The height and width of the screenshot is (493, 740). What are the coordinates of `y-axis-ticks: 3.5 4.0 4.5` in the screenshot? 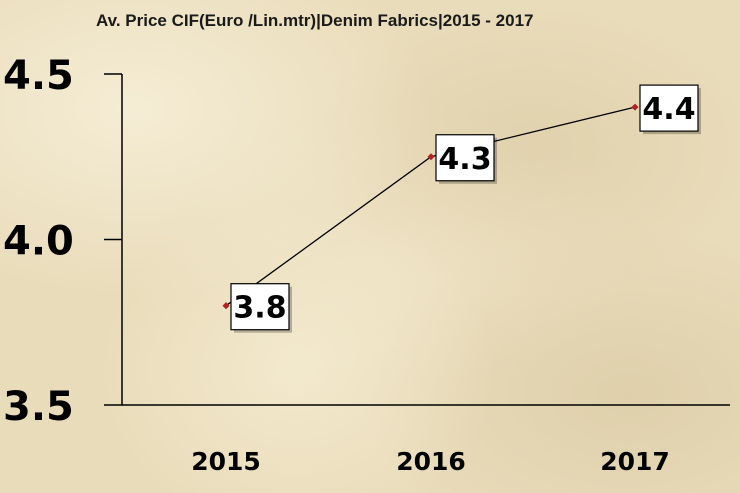 It's located at (62, 241).